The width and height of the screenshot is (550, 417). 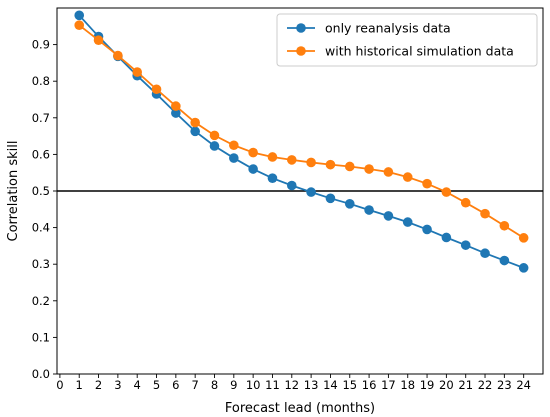 I want to click on legend-item: with historical simulation data, so click(x=400, y=51).